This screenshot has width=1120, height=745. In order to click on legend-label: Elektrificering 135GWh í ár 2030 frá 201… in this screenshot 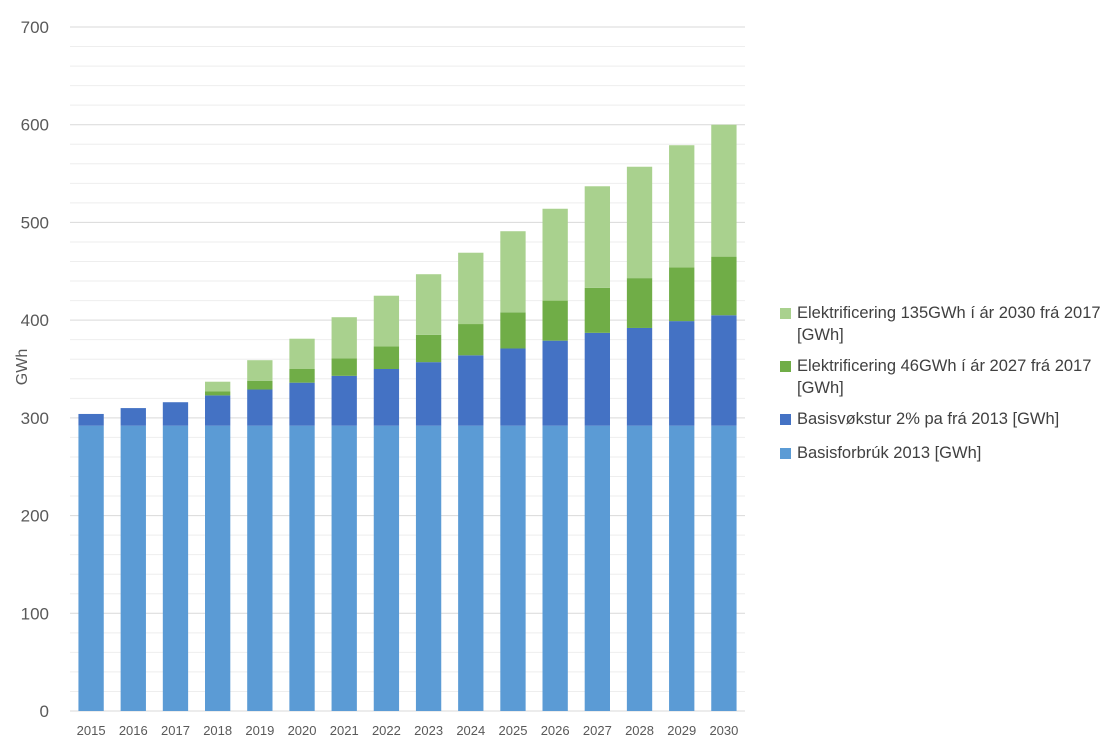, I will do `click(949, 324)`.